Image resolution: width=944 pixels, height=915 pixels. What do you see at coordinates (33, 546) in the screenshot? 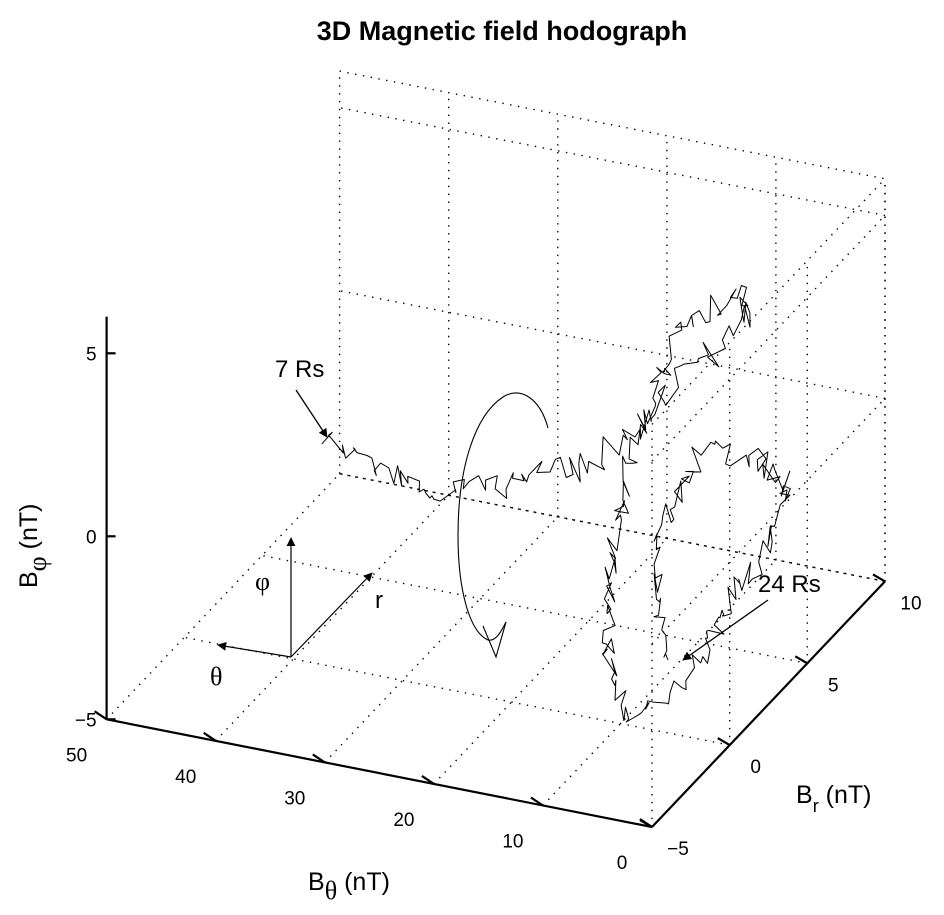
I see `z-axis-label: Bφ (nT)` at bounding box center [33, 546].